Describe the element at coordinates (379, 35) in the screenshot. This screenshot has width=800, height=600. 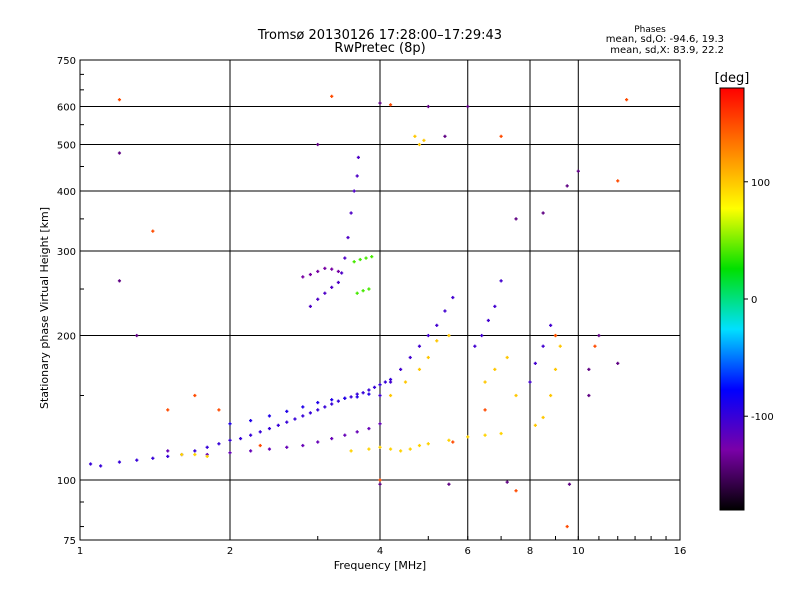
I see `chart-title: Tromsø 20130126 17:28:00–17:29:43` at that location.